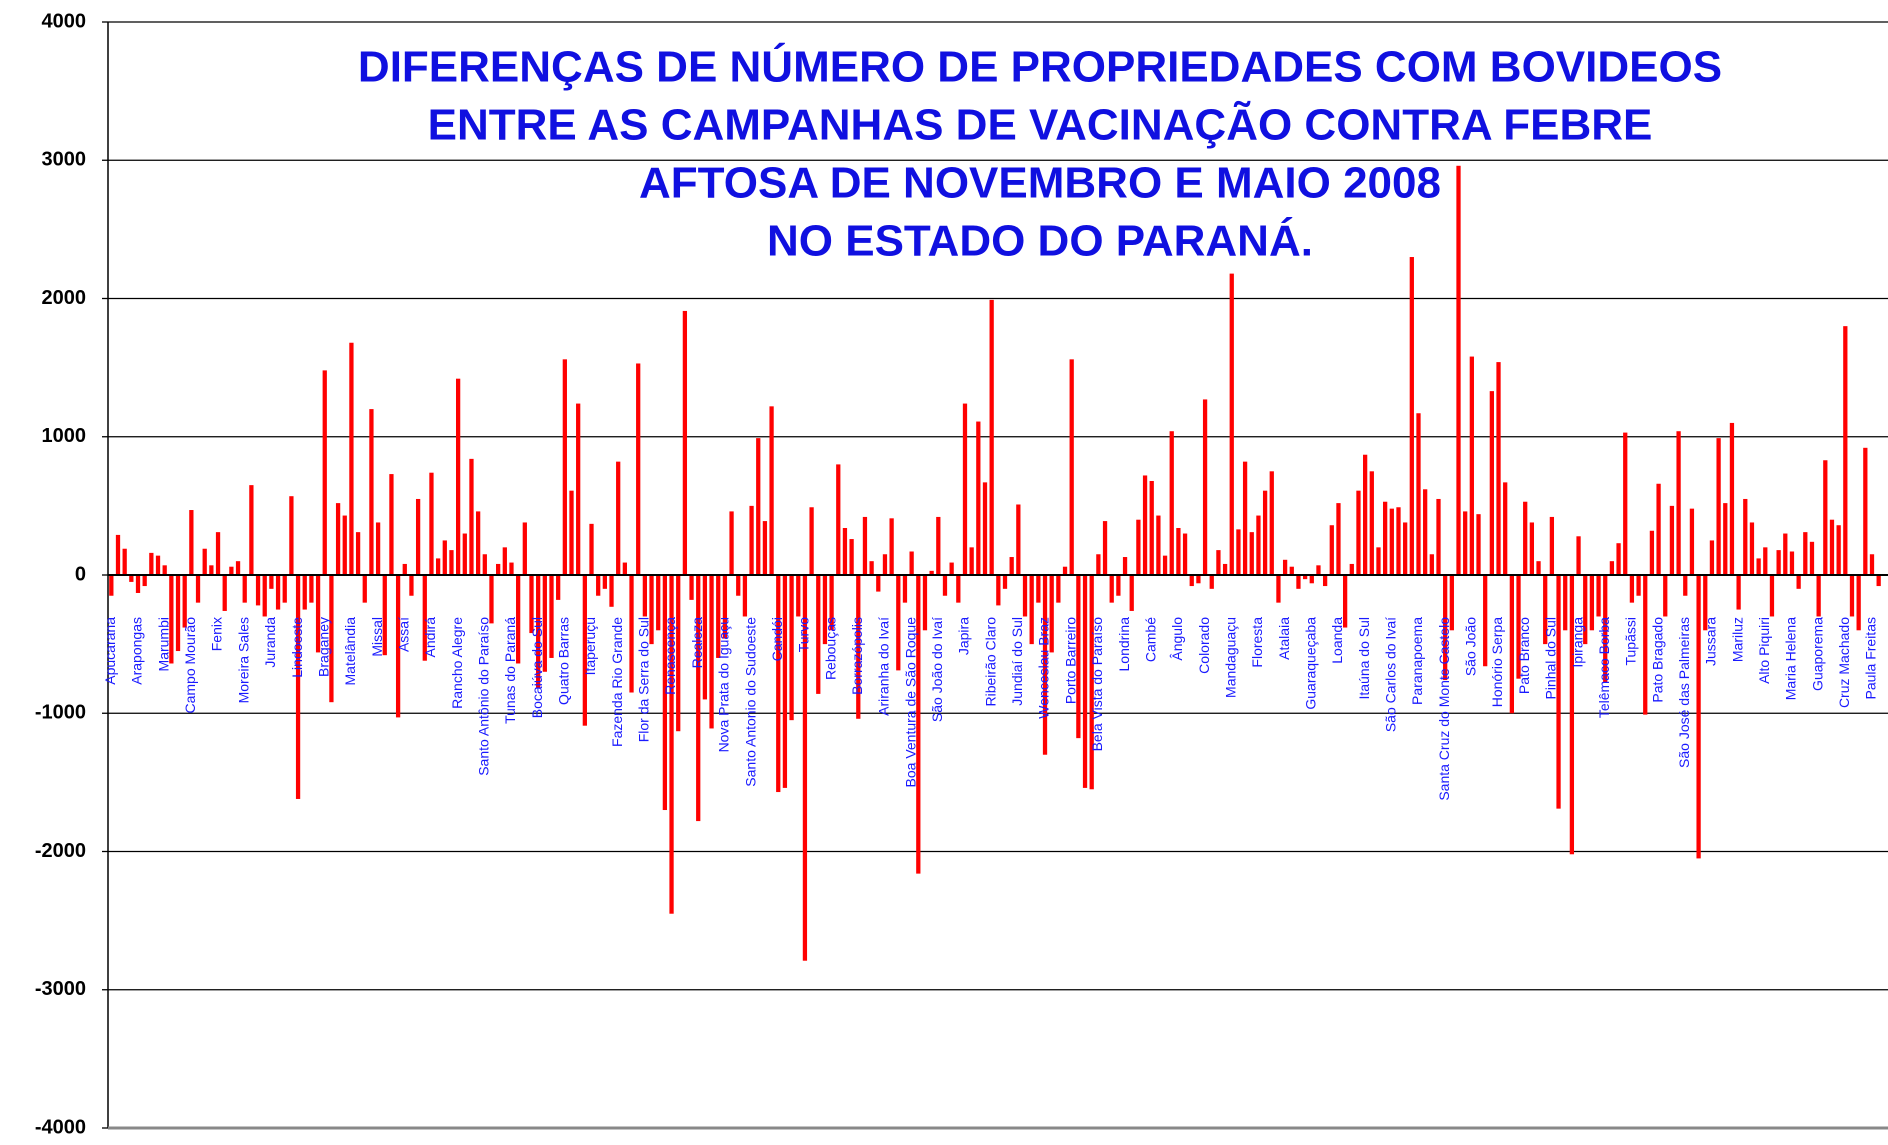 Image resolution: width=1888 pixels, height=1145 pixels. What do you see at coordinates (1631, 641) in the screenshot?
I see `x-tick-label: Tupãssi` at bounding box center [1631, 641].